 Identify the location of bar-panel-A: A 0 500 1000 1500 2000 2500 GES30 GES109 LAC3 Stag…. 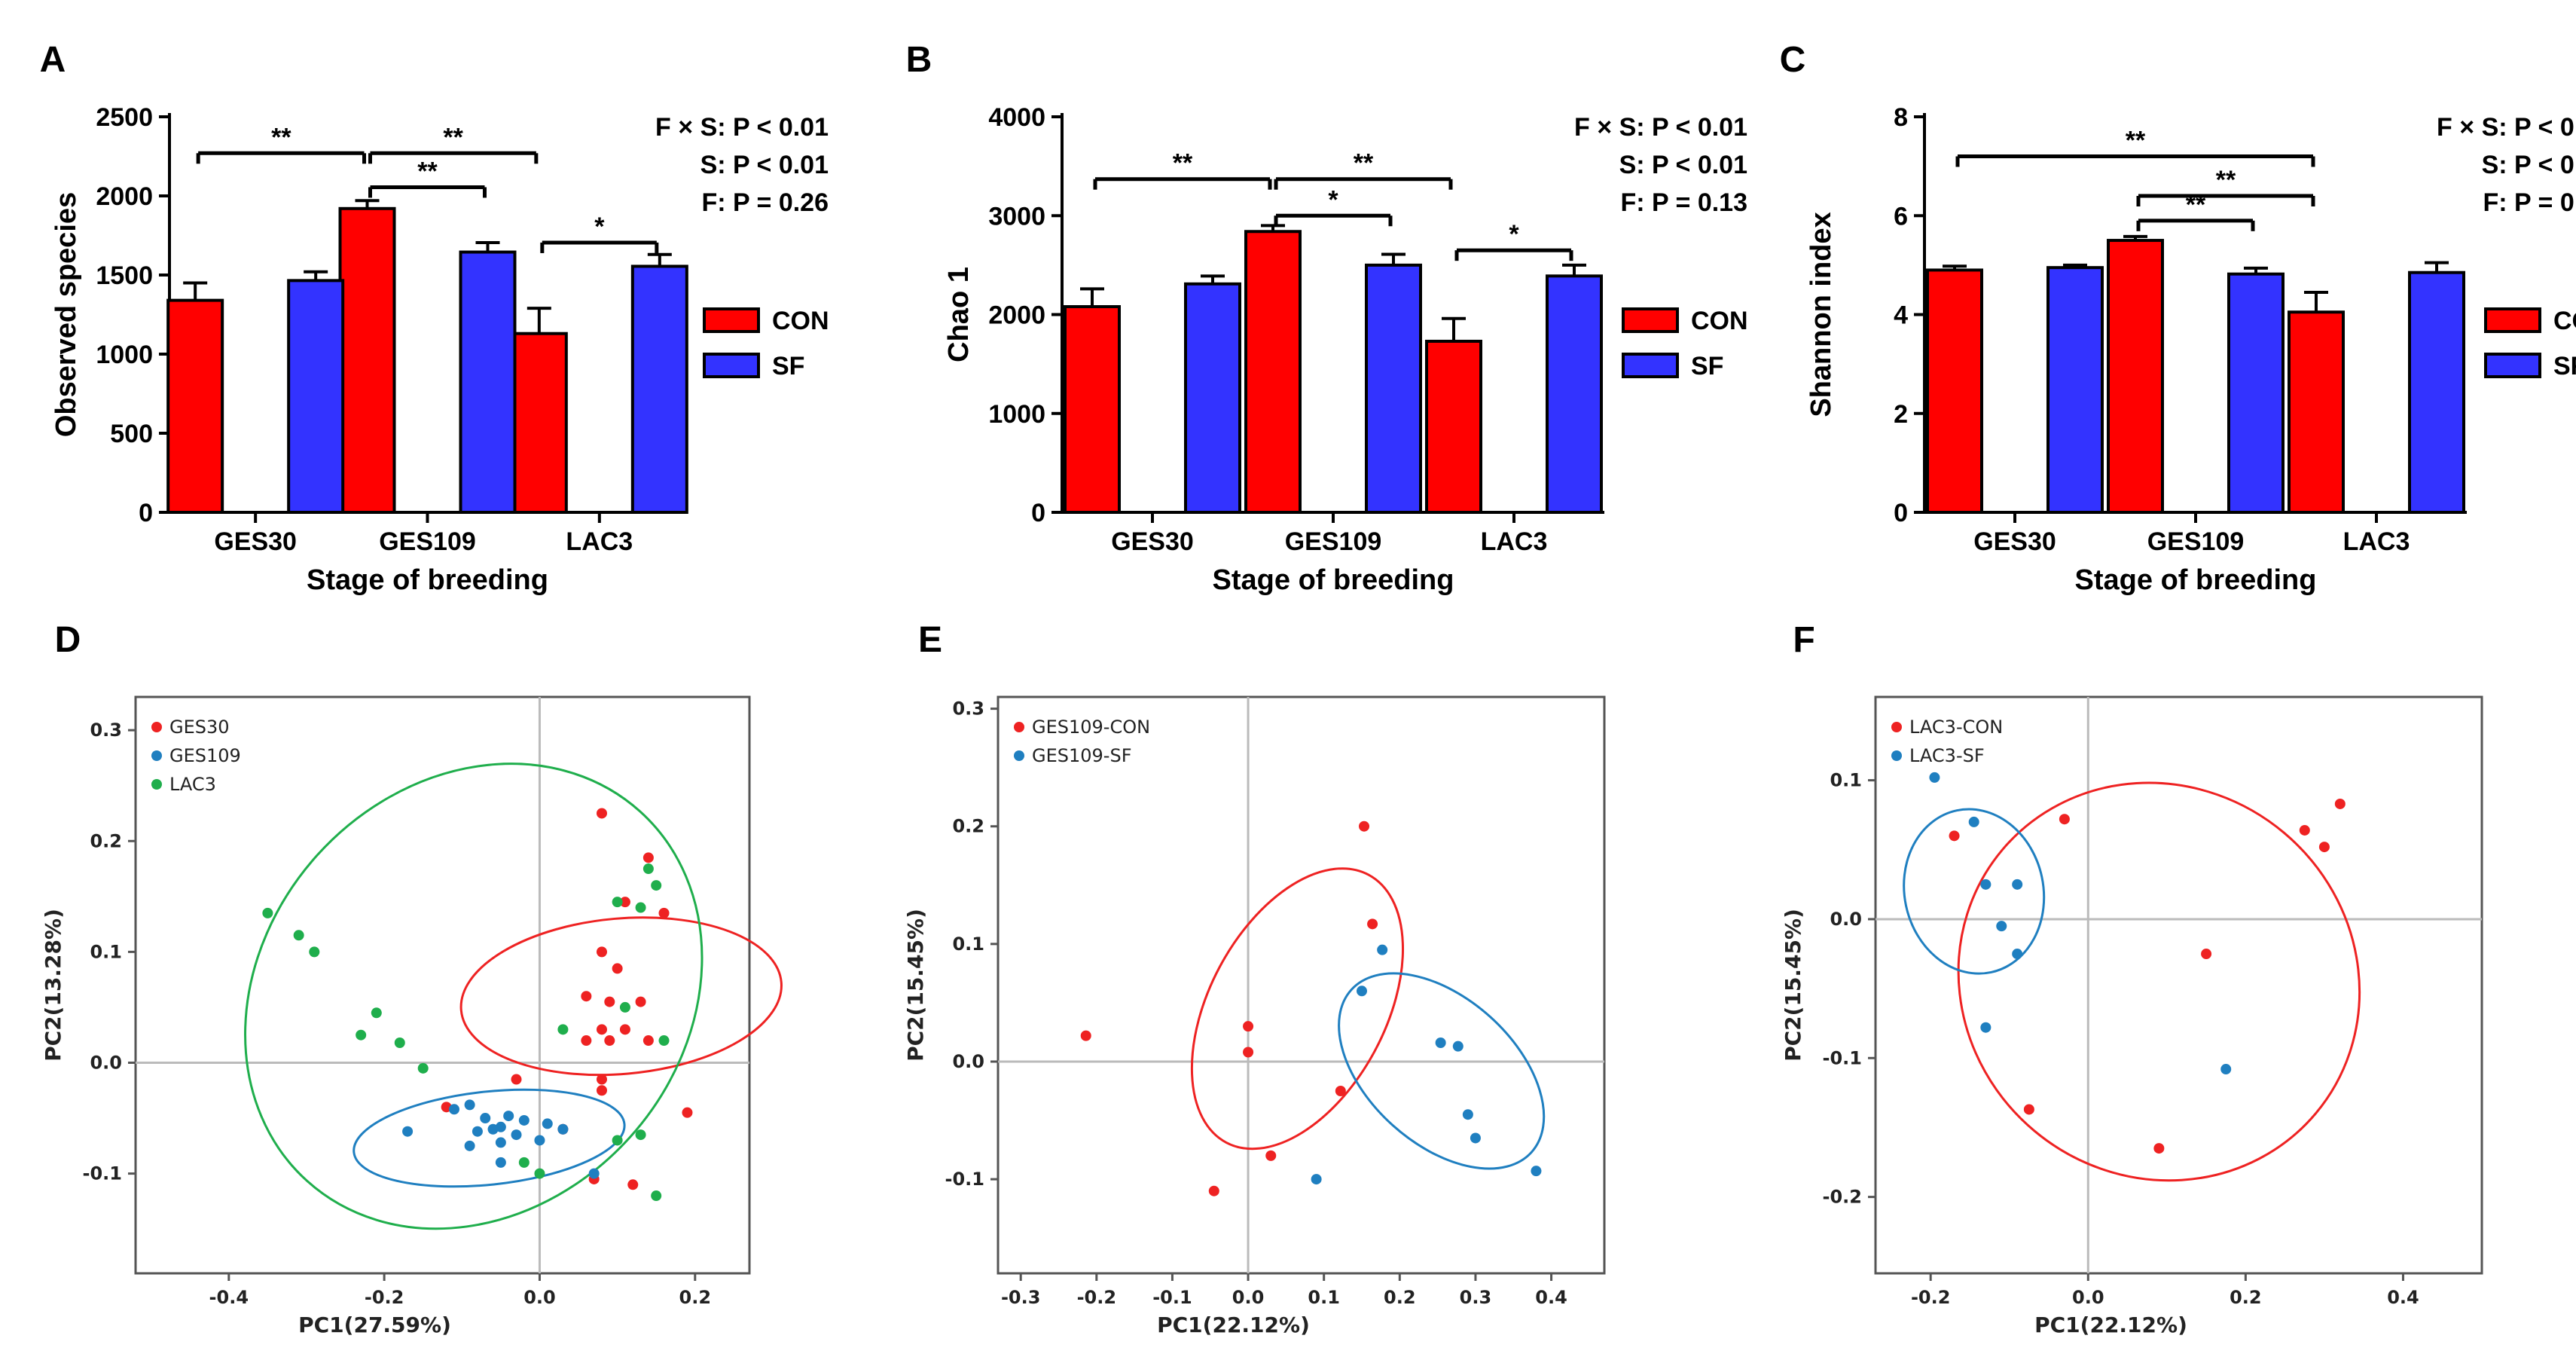
(434, 318).